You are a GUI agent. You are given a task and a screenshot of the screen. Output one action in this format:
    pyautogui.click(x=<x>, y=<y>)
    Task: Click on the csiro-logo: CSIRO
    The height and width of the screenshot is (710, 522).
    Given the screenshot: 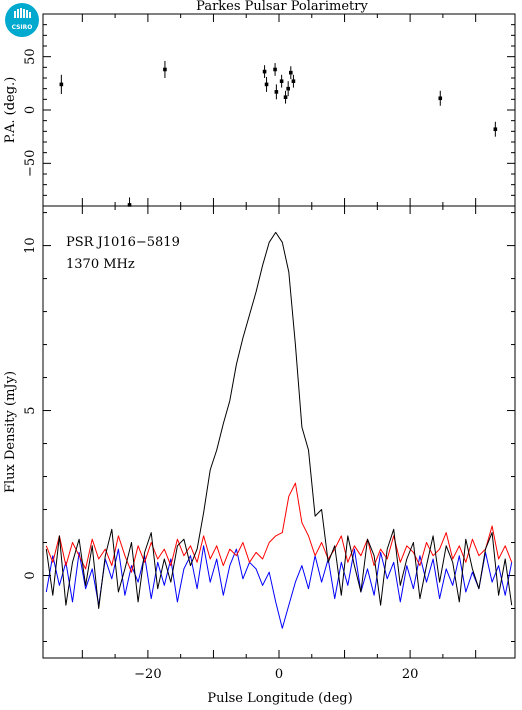 What is the action you would take?
    pyautogui.click(x=22, y=20)
    